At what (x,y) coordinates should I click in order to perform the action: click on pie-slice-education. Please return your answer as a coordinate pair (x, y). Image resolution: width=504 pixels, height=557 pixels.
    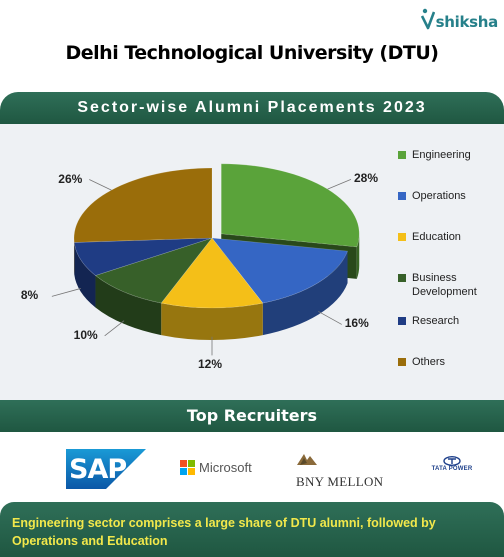
    Looking at the image, I should click on (212, 273).